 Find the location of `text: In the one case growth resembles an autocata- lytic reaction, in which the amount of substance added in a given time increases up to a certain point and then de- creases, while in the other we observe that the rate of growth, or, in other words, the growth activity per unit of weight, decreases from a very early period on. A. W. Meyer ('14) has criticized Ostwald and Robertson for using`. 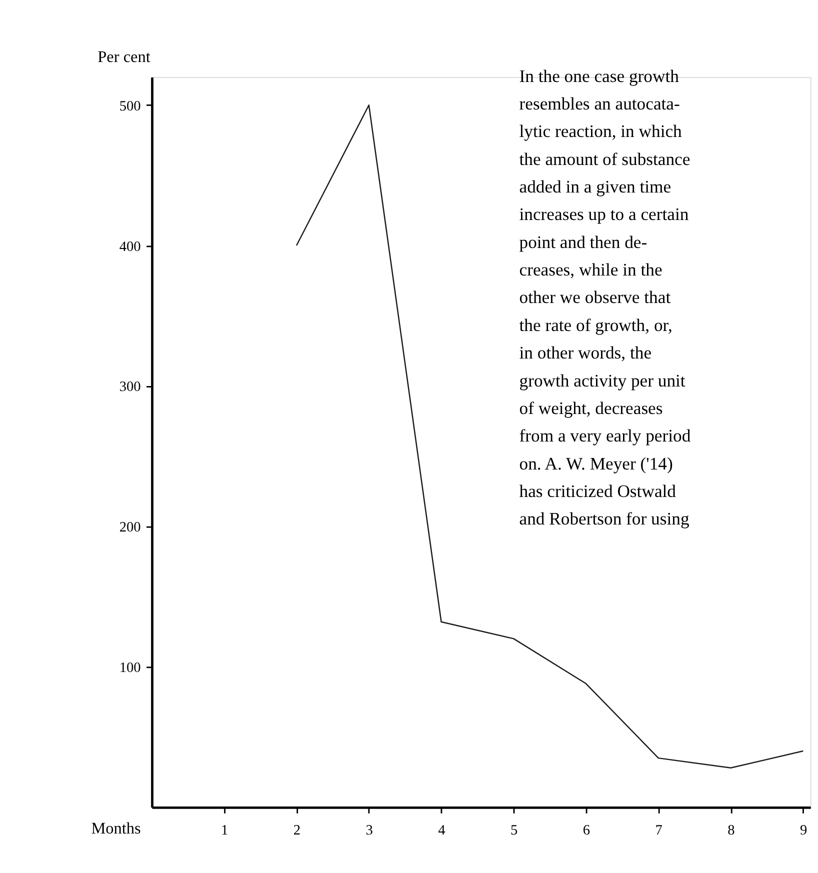

text: In the one case growth resembles an autocata- lytic reaction, in which the amount of substance added in a given time increases up to a certain point and then de- creases, while in the other we observe that the rate of growth, or, in other words, the growth activity per unit of weight, decreases from a very early period on. A. W. Meyer ('14) has criticized Ostwald and Robertson for using is located at coordinates (605, 297).